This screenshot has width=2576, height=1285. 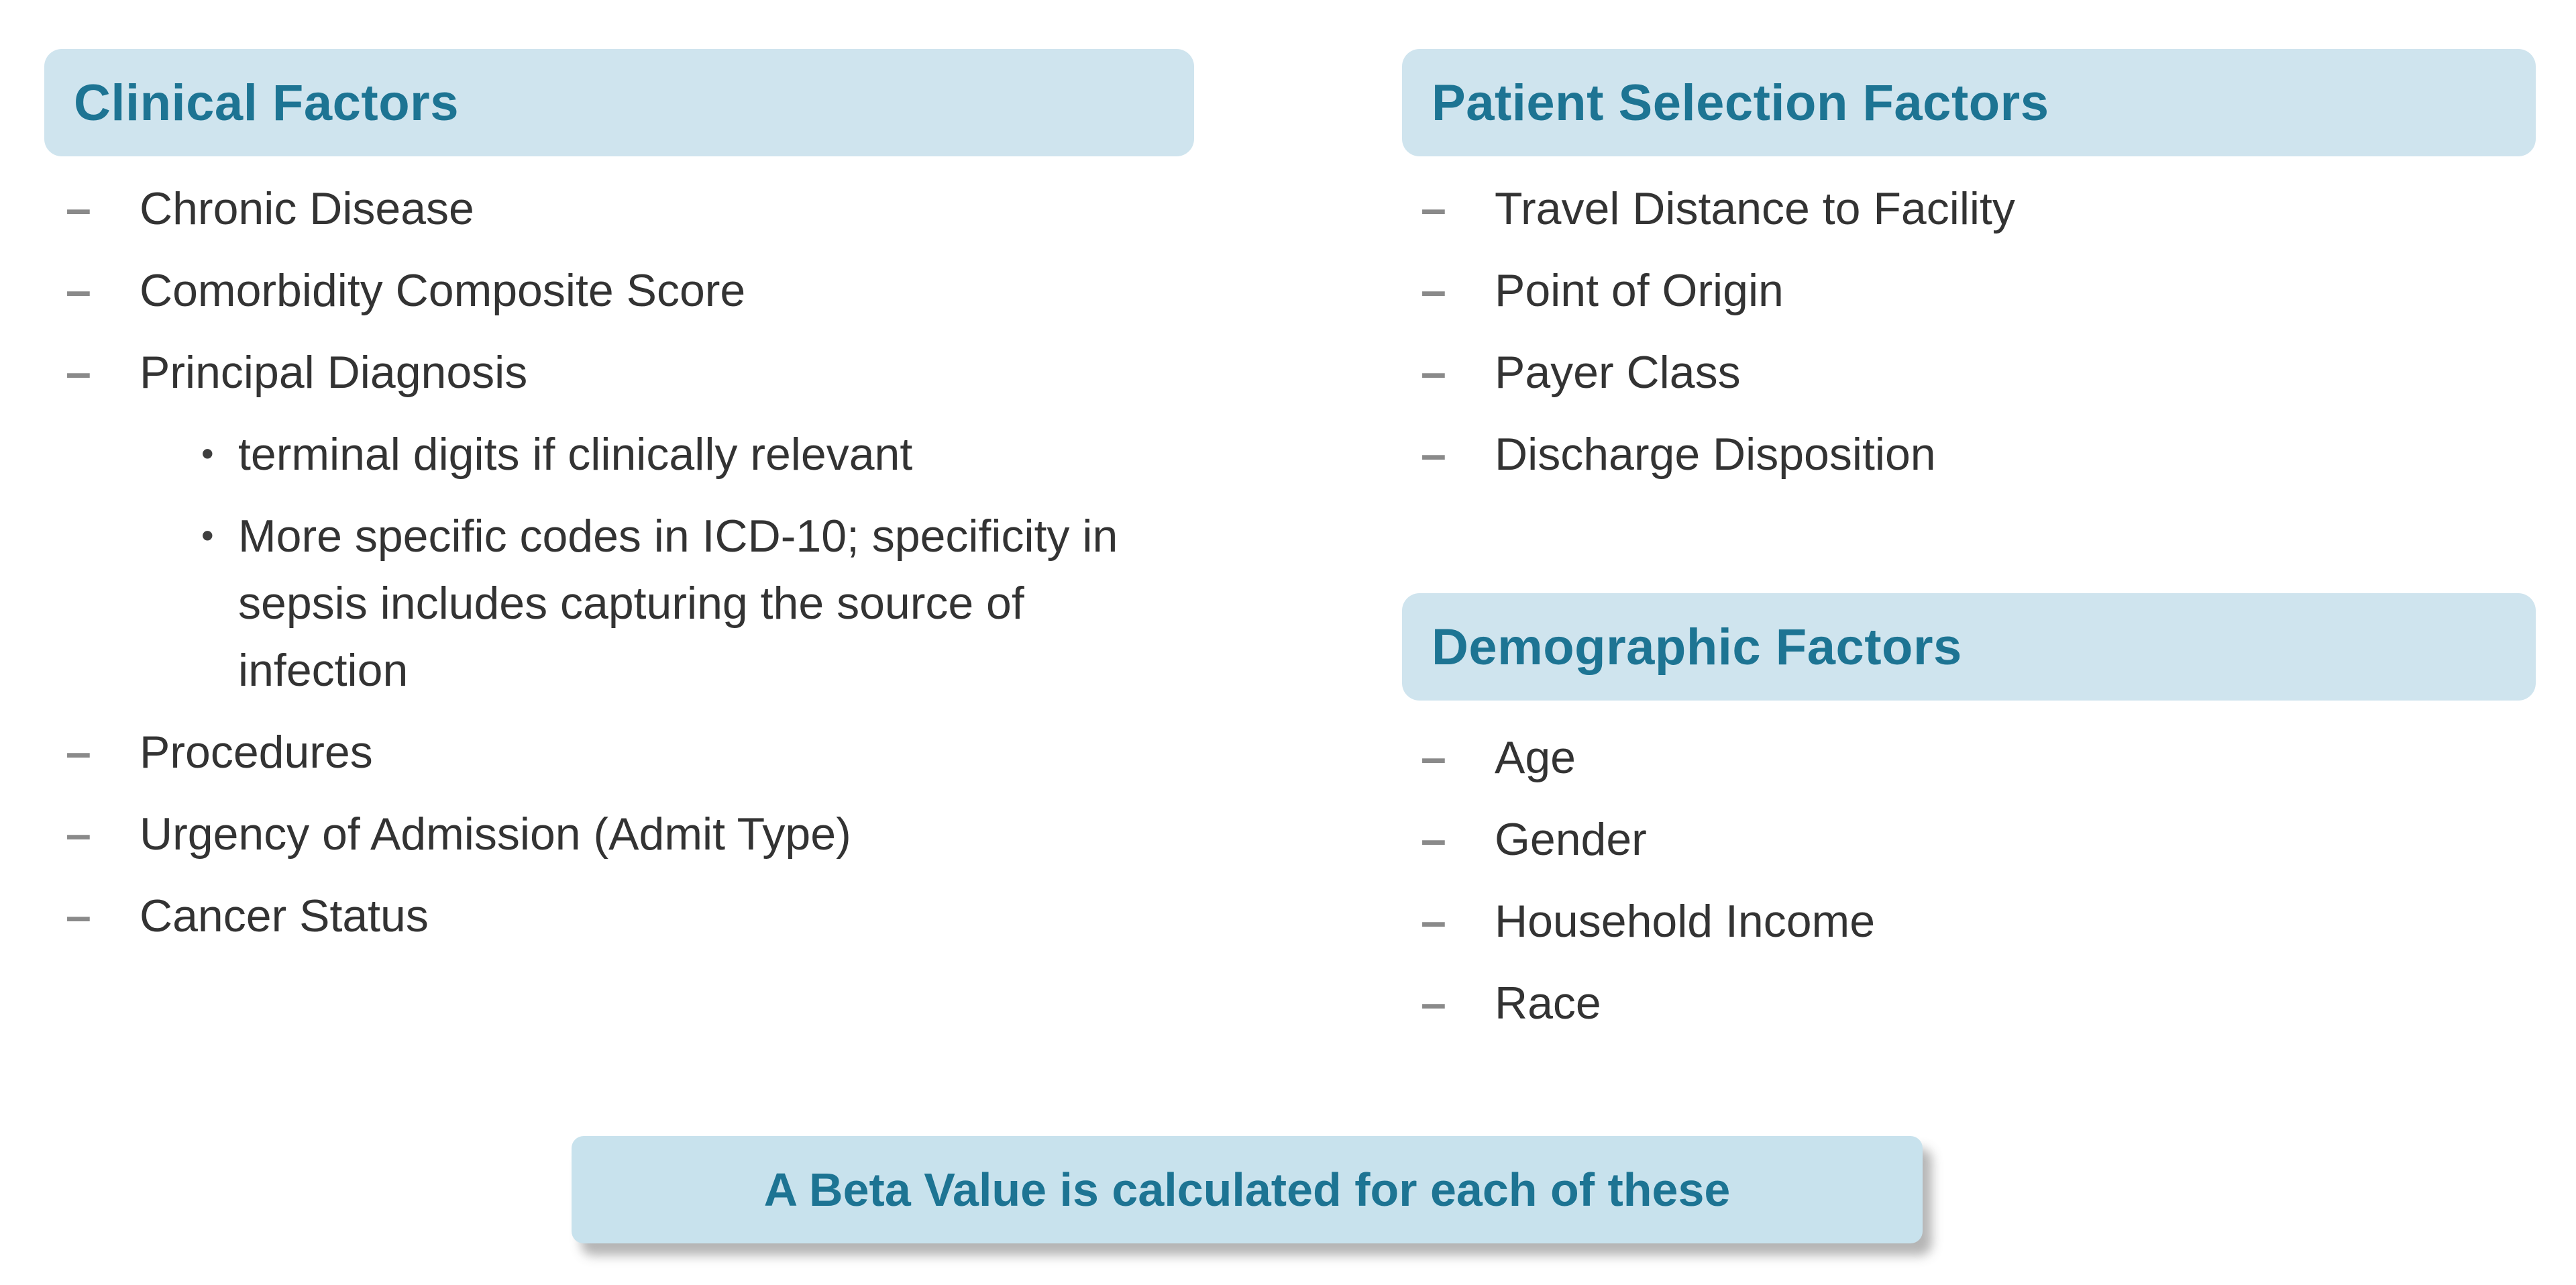 What do you see at coordinates (1983, 372) in the screenshot?
I see `list-item: – Payer Class` at bounding box center [1983, 372].